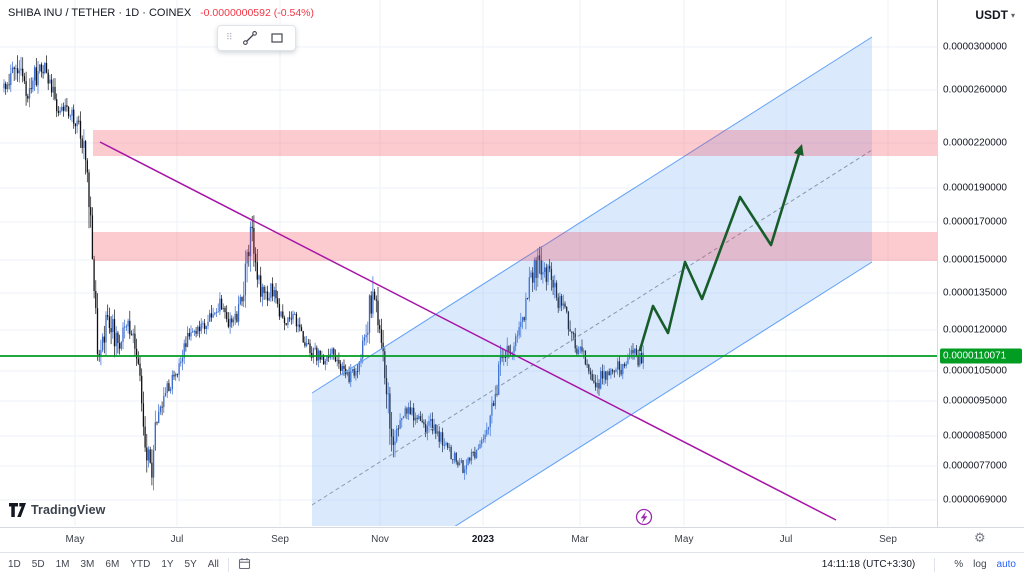 This screenshot has height=576, width=1024. I want to click on range-button-1Y: 1Y, so click(167, 564).